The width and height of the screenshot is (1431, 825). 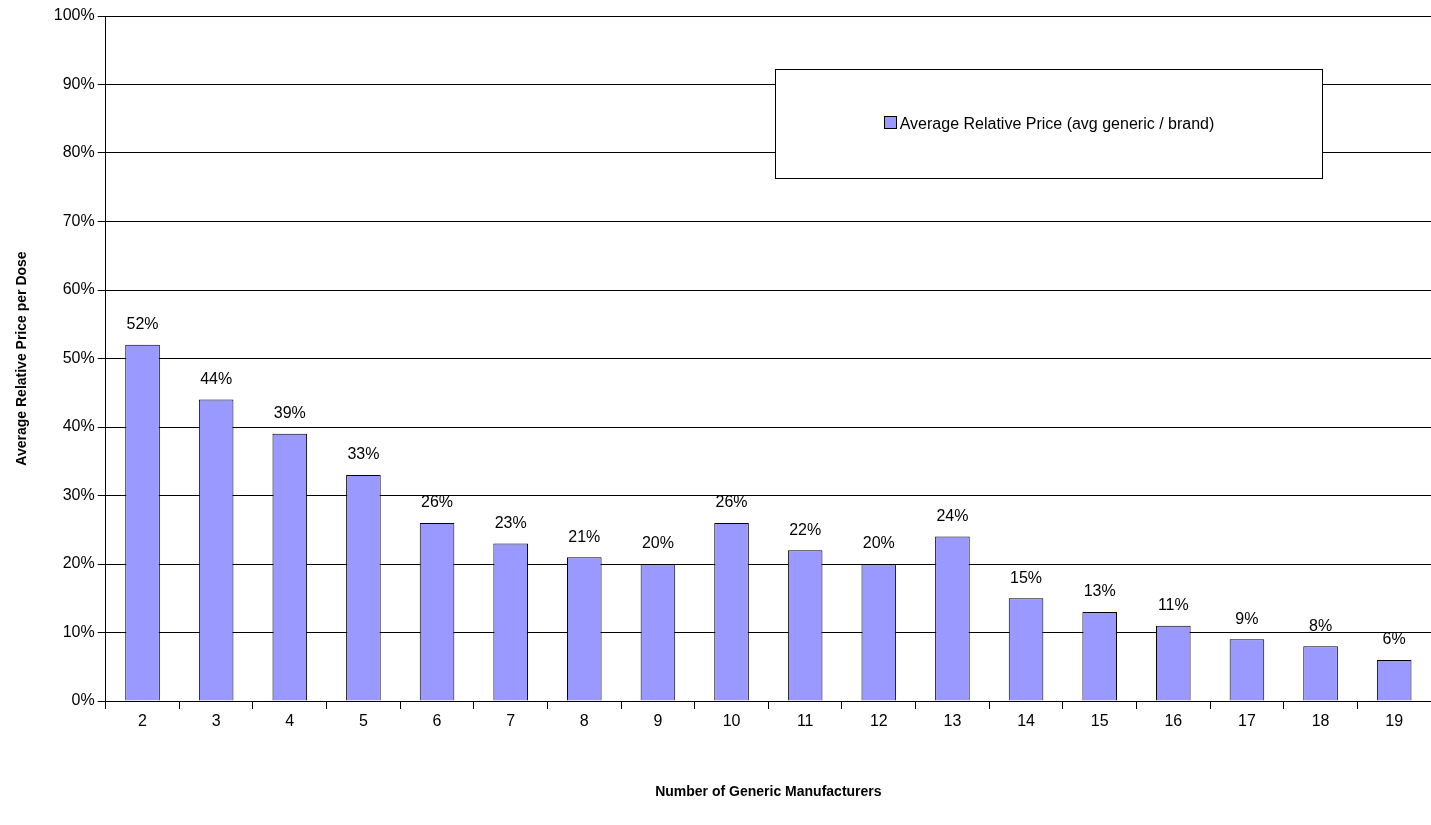 What do you see at coordinates (510, 522) in the screenshot?
I see `text: 23%` at bounding box center [510, 522].